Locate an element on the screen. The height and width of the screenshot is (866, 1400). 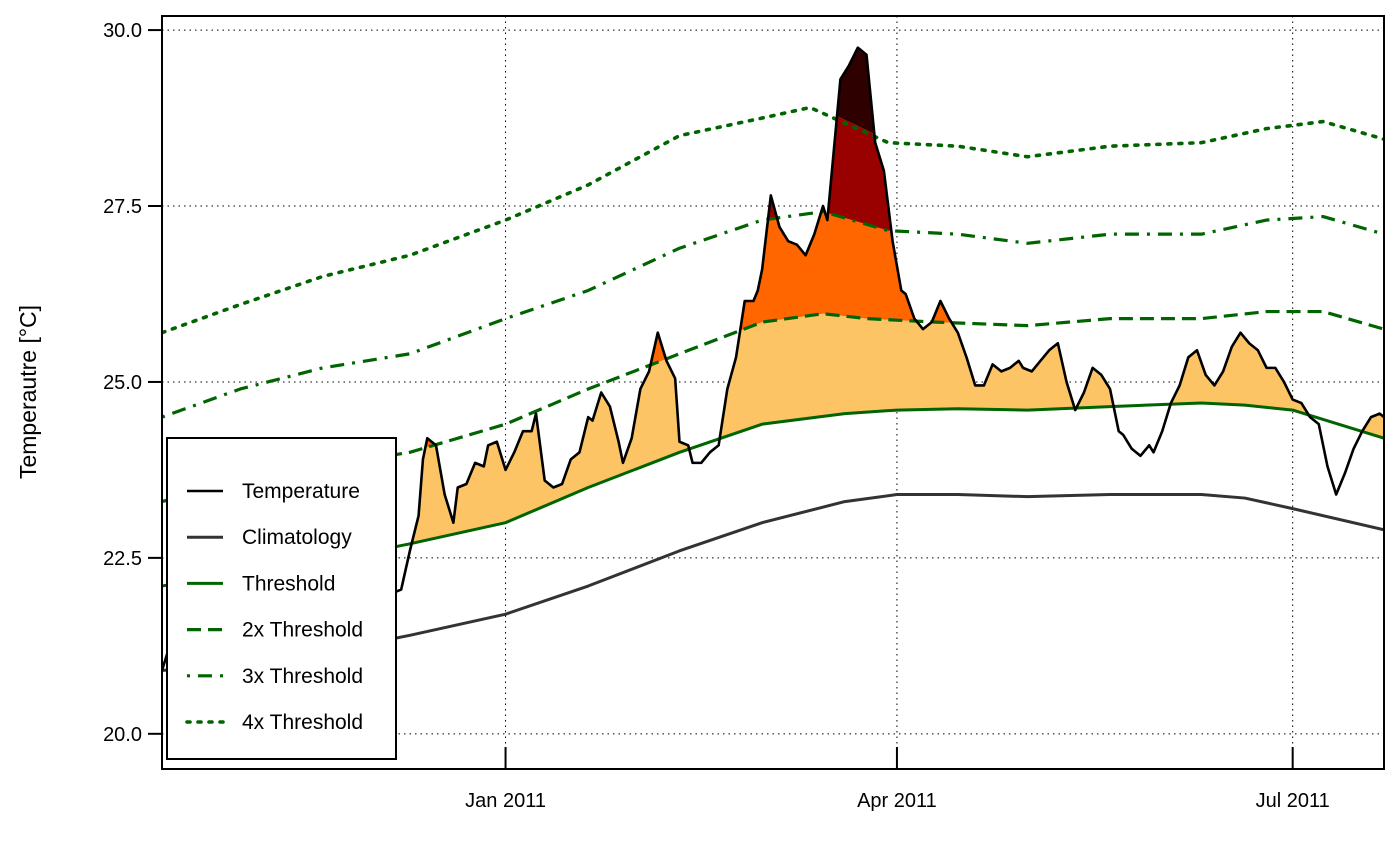
fill-strong is located at coordinates (689, 329).